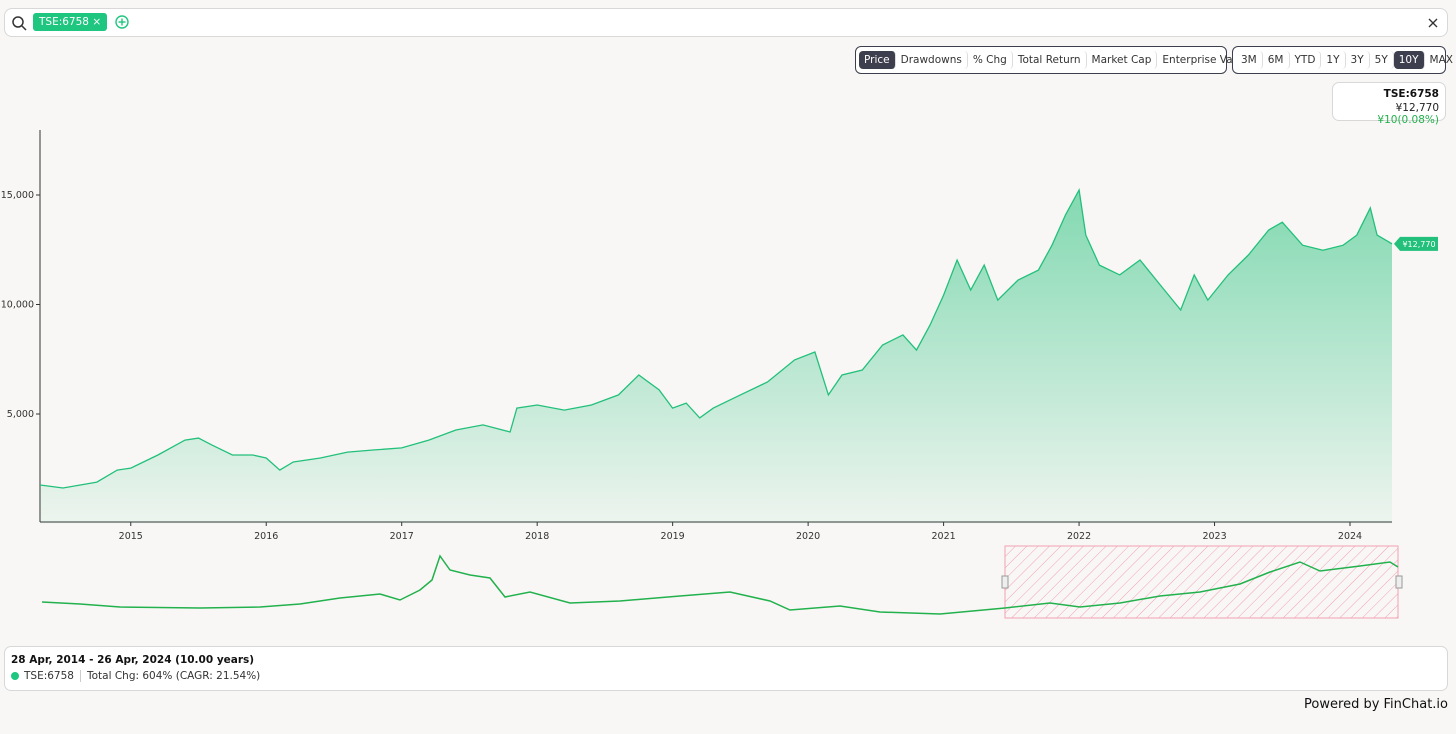 Image resolution: width=1456 pixels, height=734 pixels. Describe the element at coordinates (1417, 108) in the screenshot. I see `legend-price: ¥12,770` at that location.